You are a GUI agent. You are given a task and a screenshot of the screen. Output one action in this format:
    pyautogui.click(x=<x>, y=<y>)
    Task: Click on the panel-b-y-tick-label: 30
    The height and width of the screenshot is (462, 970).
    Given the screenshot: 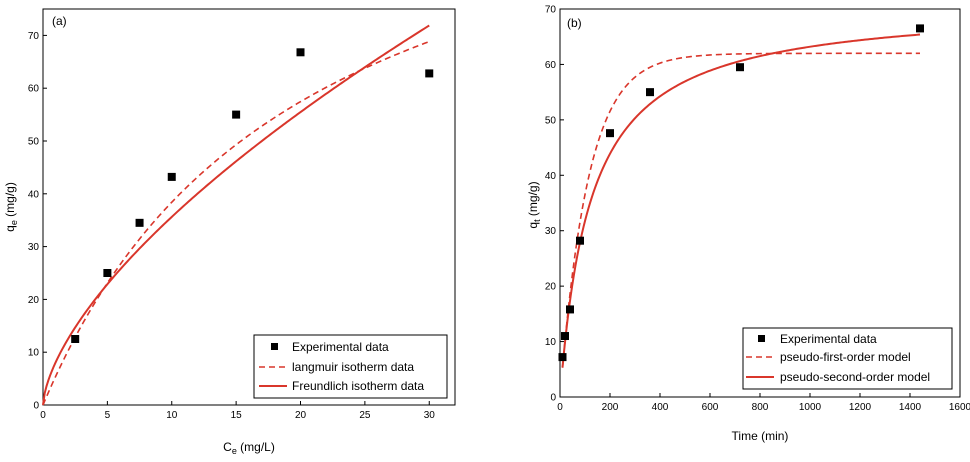 What is the action you would take?
    pyautogui.click(x=551, y=231)
    